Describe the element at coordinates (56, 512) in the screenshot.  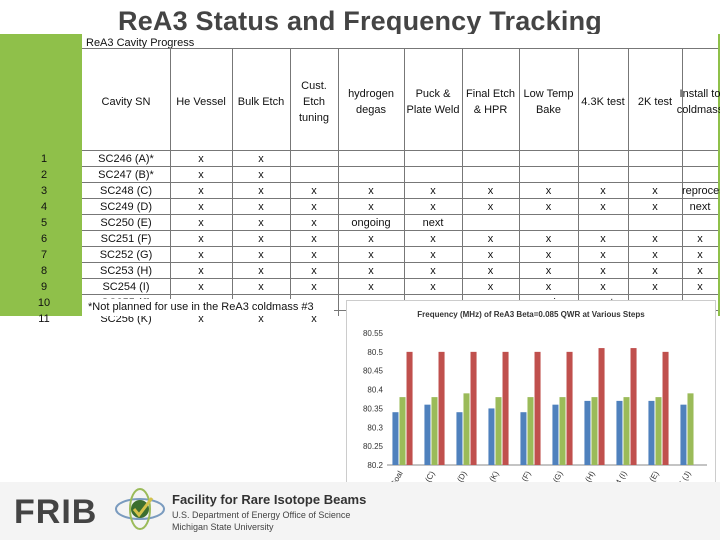
I see `frib-logo-text: FRIB` at that location.